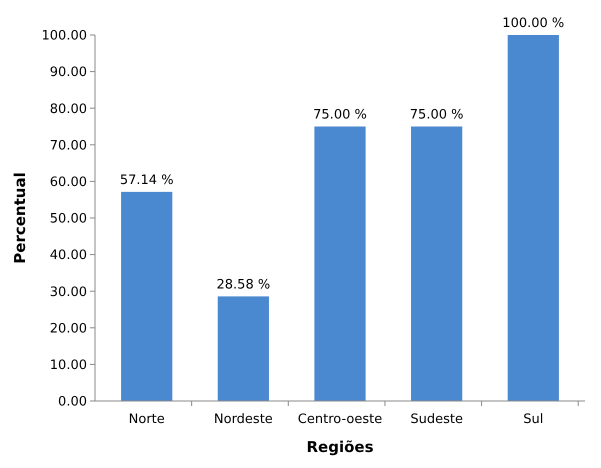 The height and width of the screenshot is (468, 601). Describe the element at coordinates (68, 182) in the screenshot. I see `y-tick-label: 60.00` at that location.